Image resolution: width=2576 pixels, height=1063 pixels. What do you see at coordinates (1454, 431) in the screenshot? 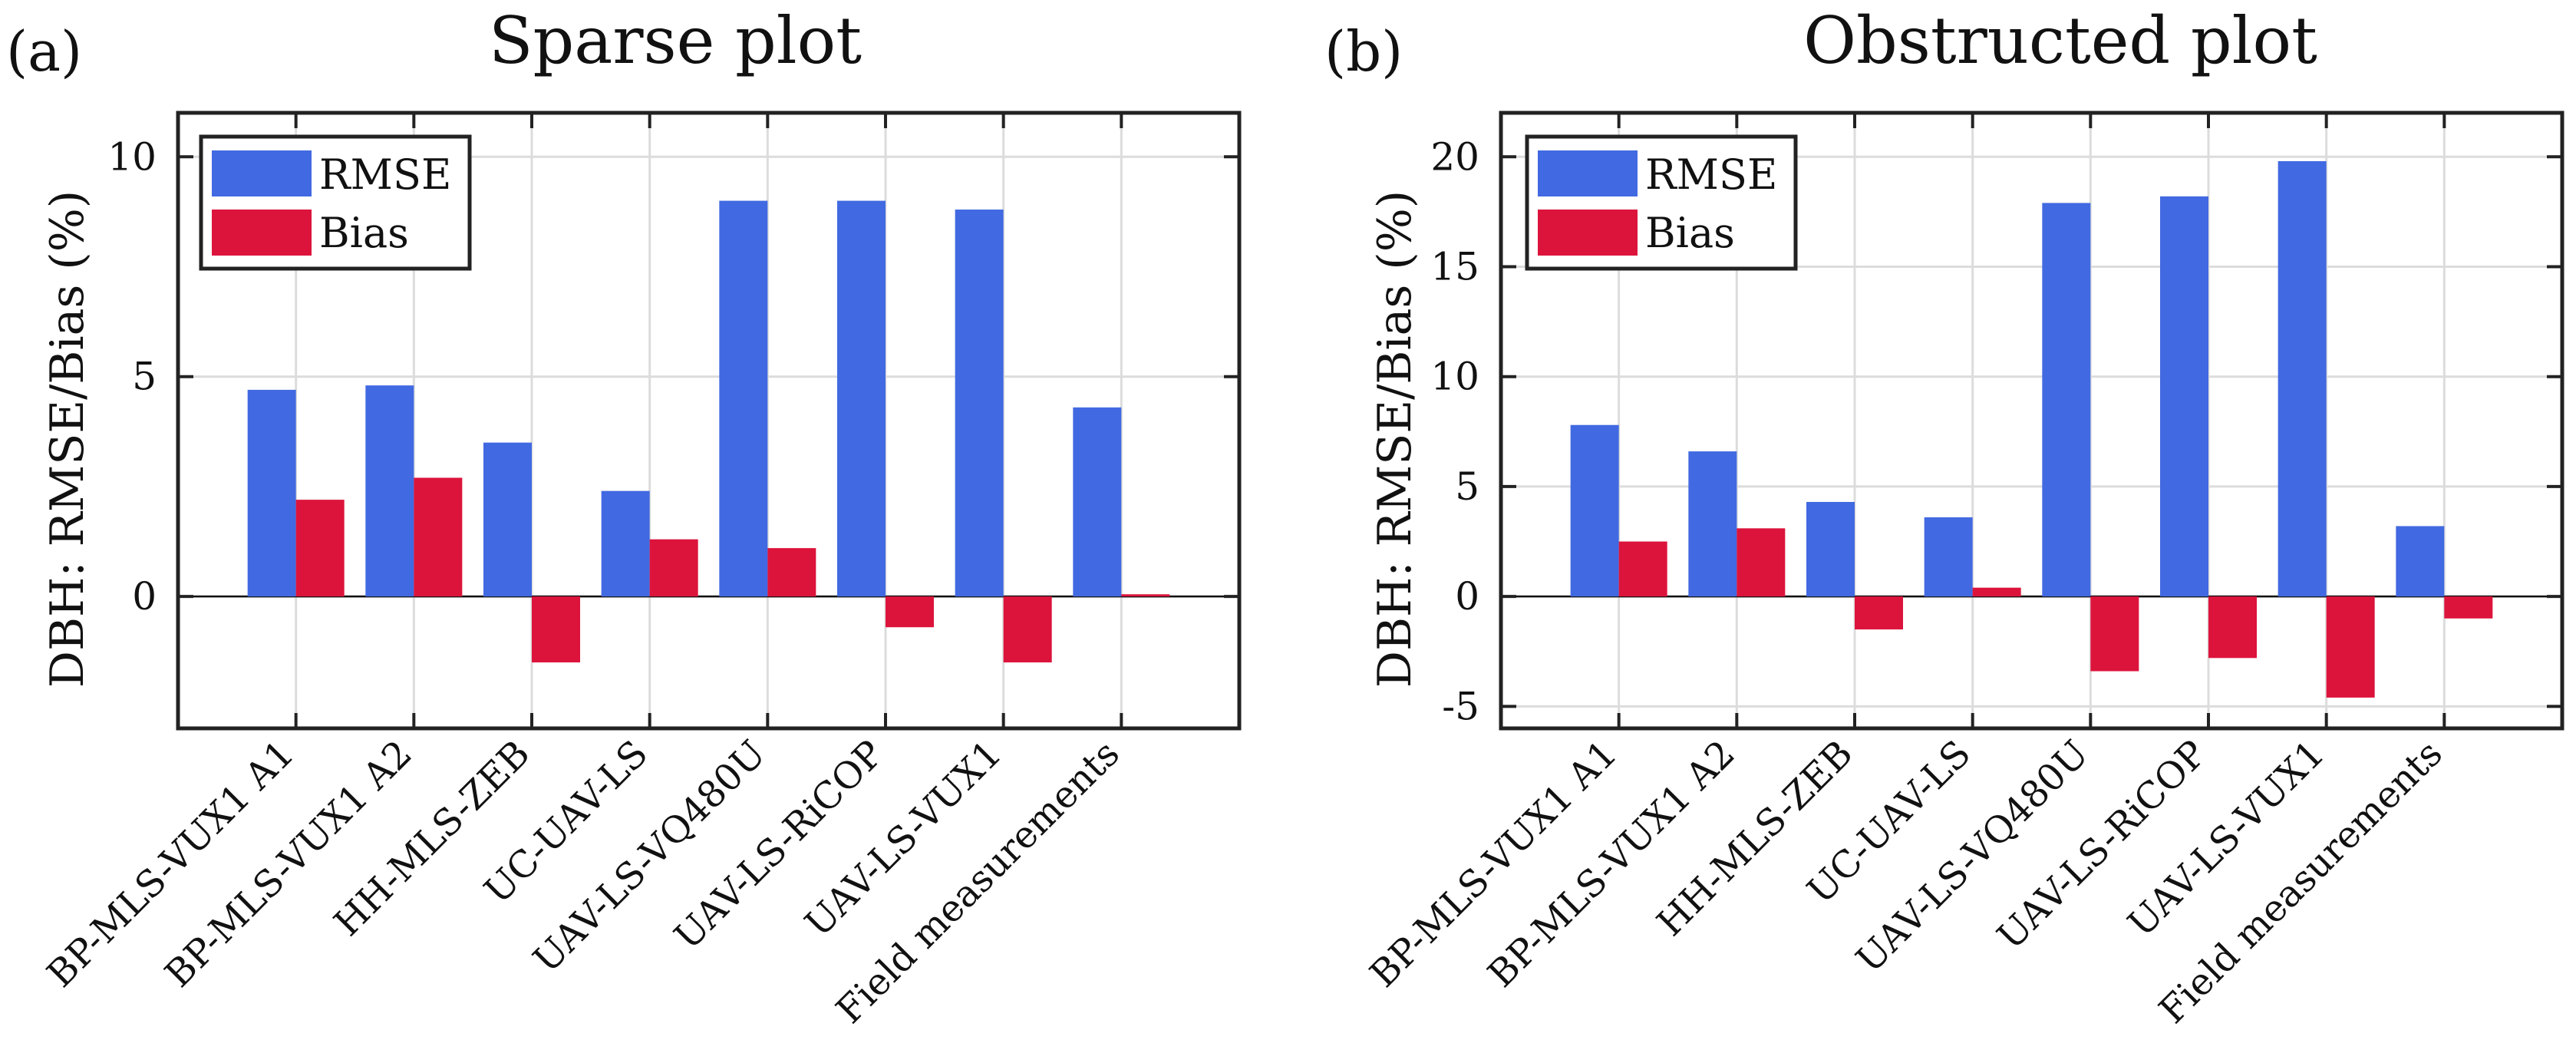
I see `y-tick-labels: -5 0 5 10 15 20` at bounding box center [1454, 431].